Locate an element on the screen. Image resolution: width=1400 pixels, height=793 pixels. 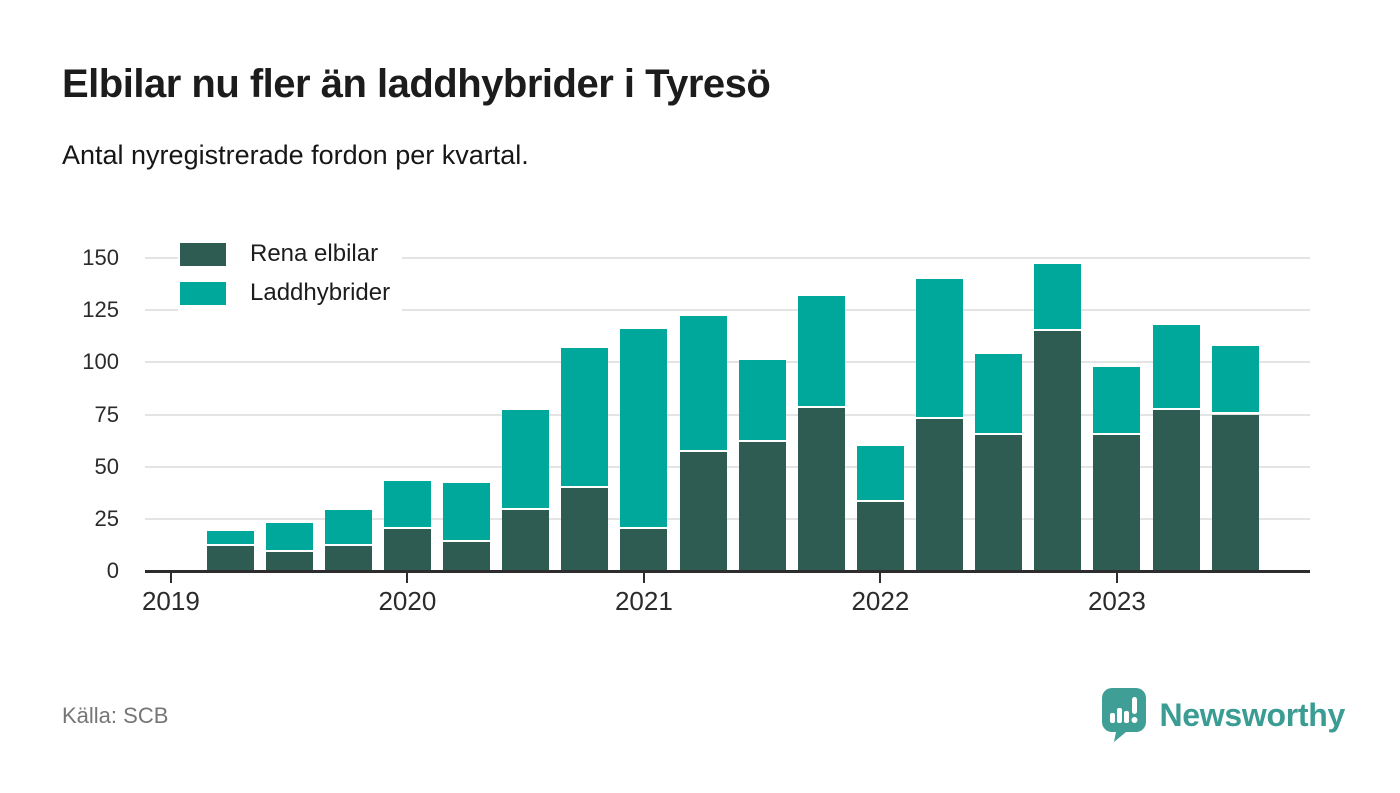
legend-swatch-elbilar is located at coordinates (203, 254).